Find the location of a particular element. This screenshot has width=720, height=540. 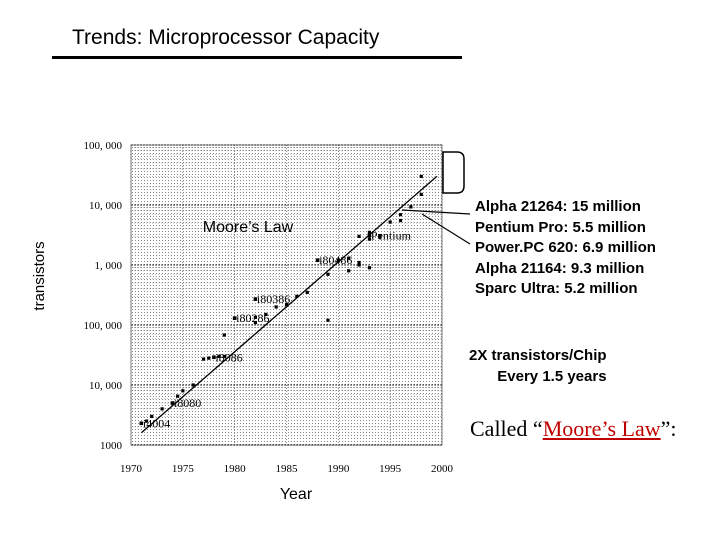

processor-item: Alpha 21164: 9.3 million is located at coordinates (560, 268).